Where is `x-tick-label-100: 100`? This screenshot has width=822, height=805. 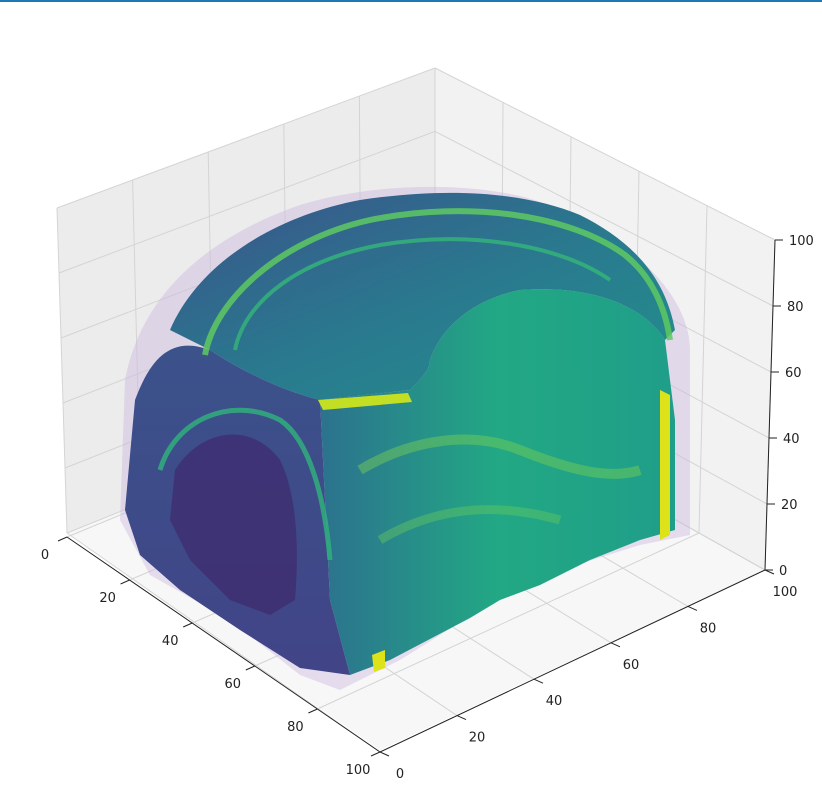
x-tick-label-100: 100 is located at coordinates (358, 770).